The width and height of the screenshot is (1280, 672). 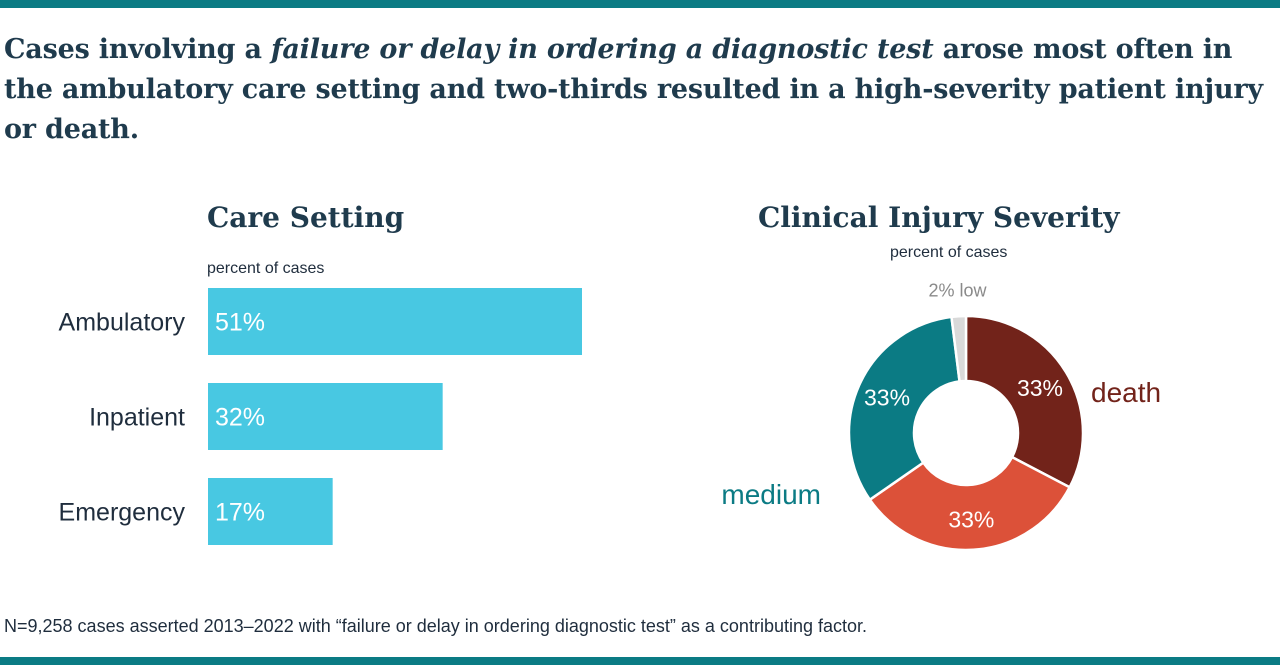 What do you see at coordinates (240, 323) in the screenshot?
I see `value-label-ambulatory: 51%` at bounding box center [240, 323].